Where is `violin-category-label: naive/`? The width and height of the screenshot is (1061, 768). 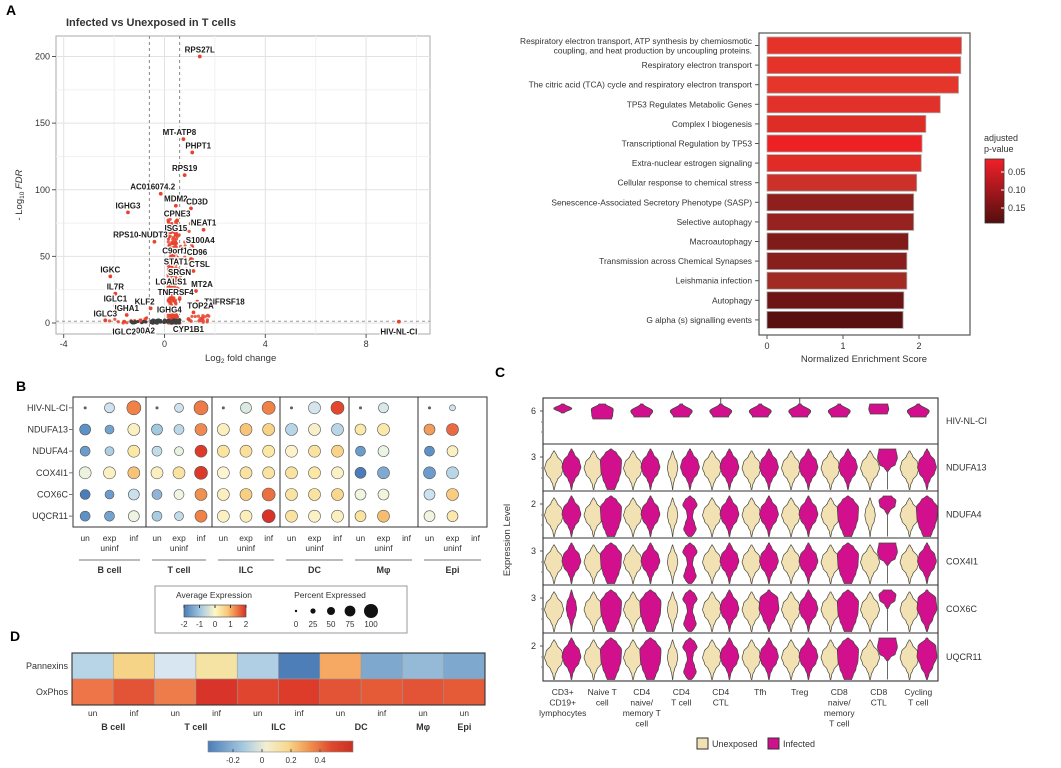 violin-category-label: naive/ is located at coordinates (839, 703).